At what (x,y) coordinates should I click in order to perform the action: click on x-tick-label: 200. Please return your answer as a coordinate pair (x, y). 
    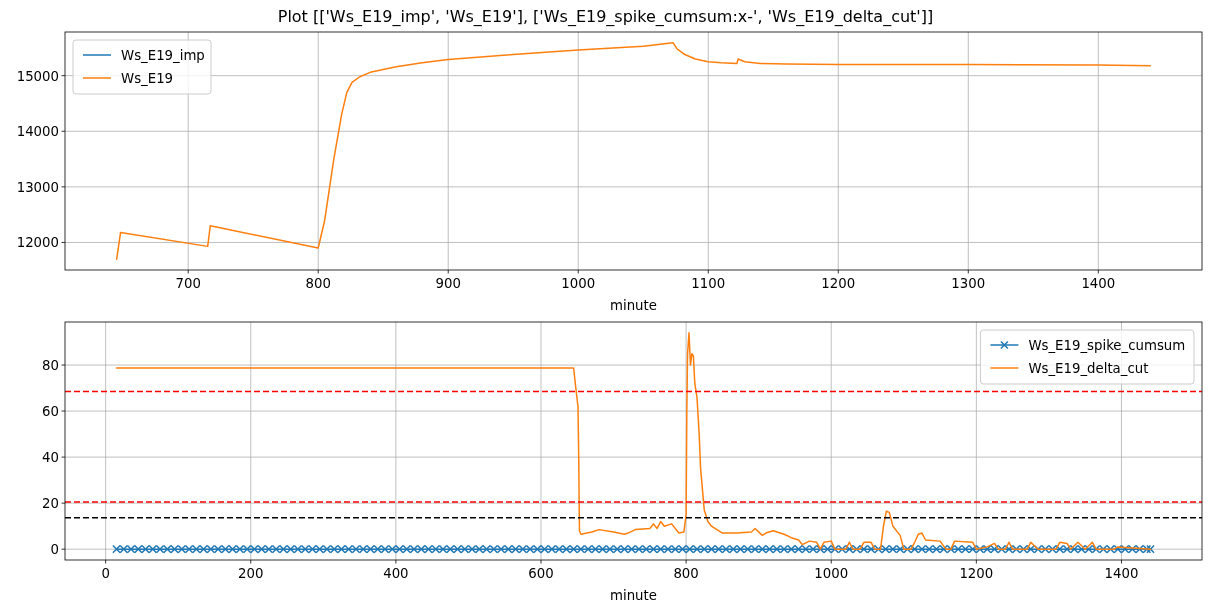
    Looking at the image, I should click on (251, 573).